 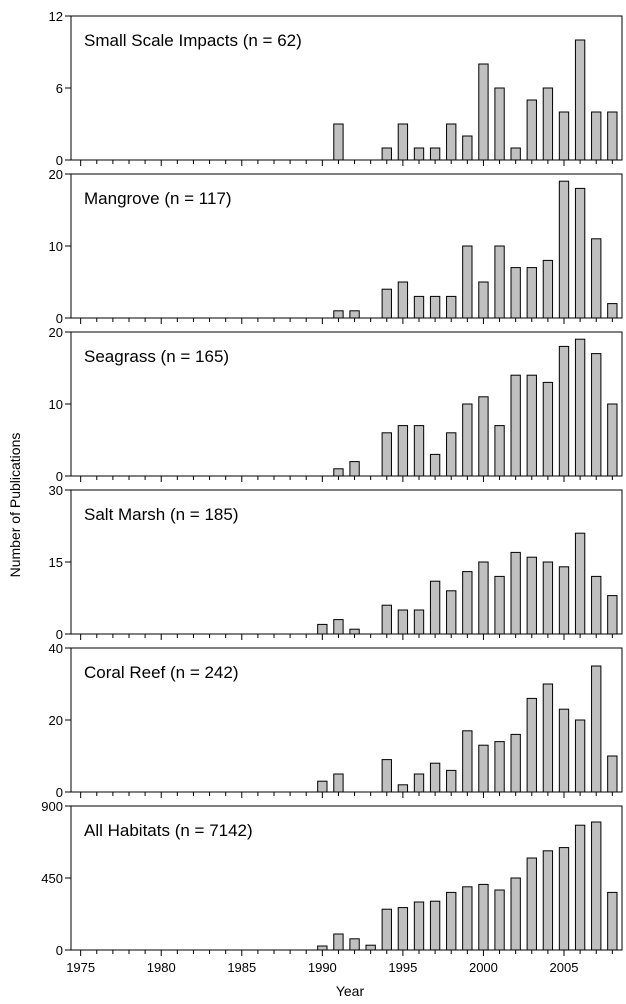 What do you see at coordinates (56, 332) in the screenshot?
I see `y-tick-label: 20` at bounding box center [56, 332].